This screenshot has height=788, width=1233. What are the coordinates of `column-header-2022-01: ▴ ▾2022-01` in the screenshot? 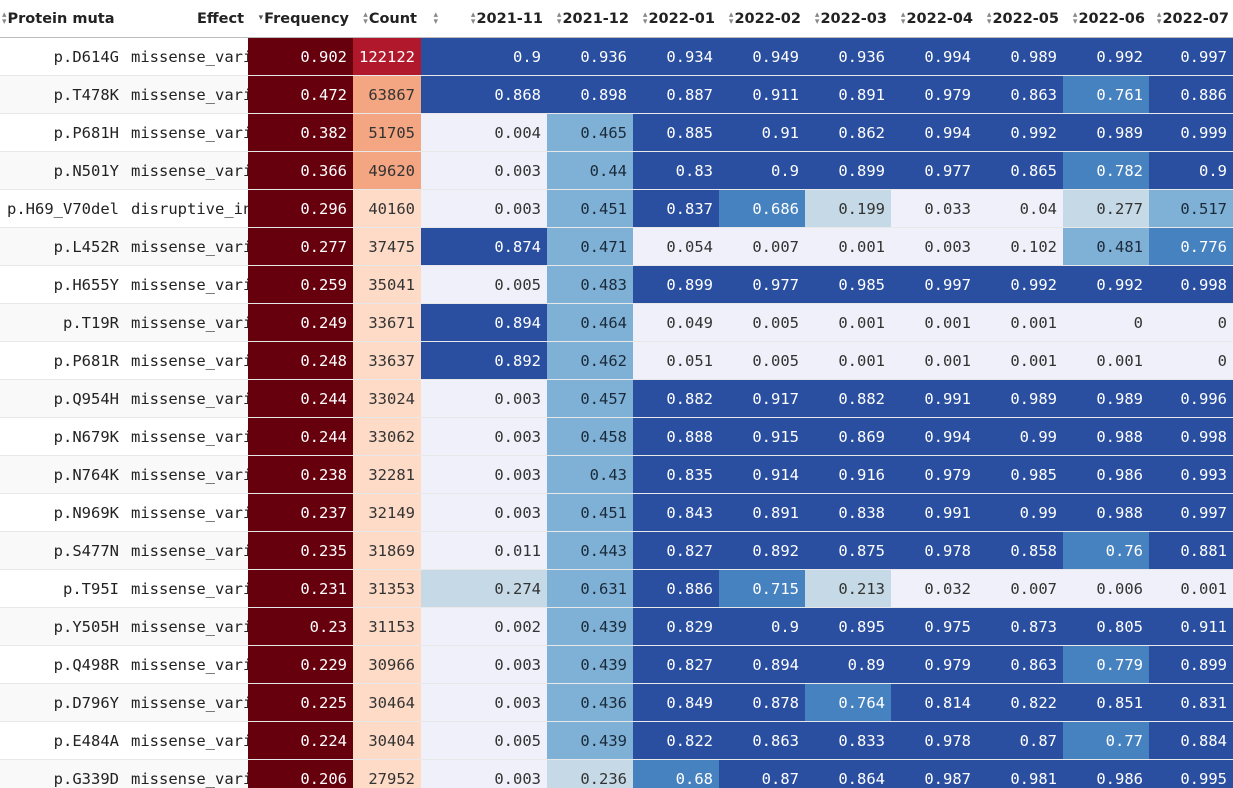 It's located at (676, 19).